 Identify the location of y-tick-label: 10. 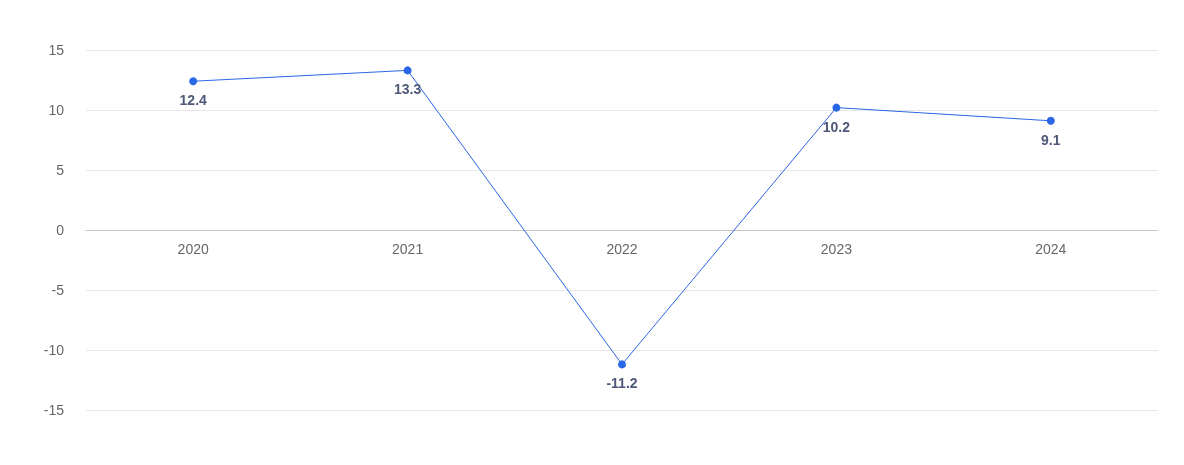
(56, 110).